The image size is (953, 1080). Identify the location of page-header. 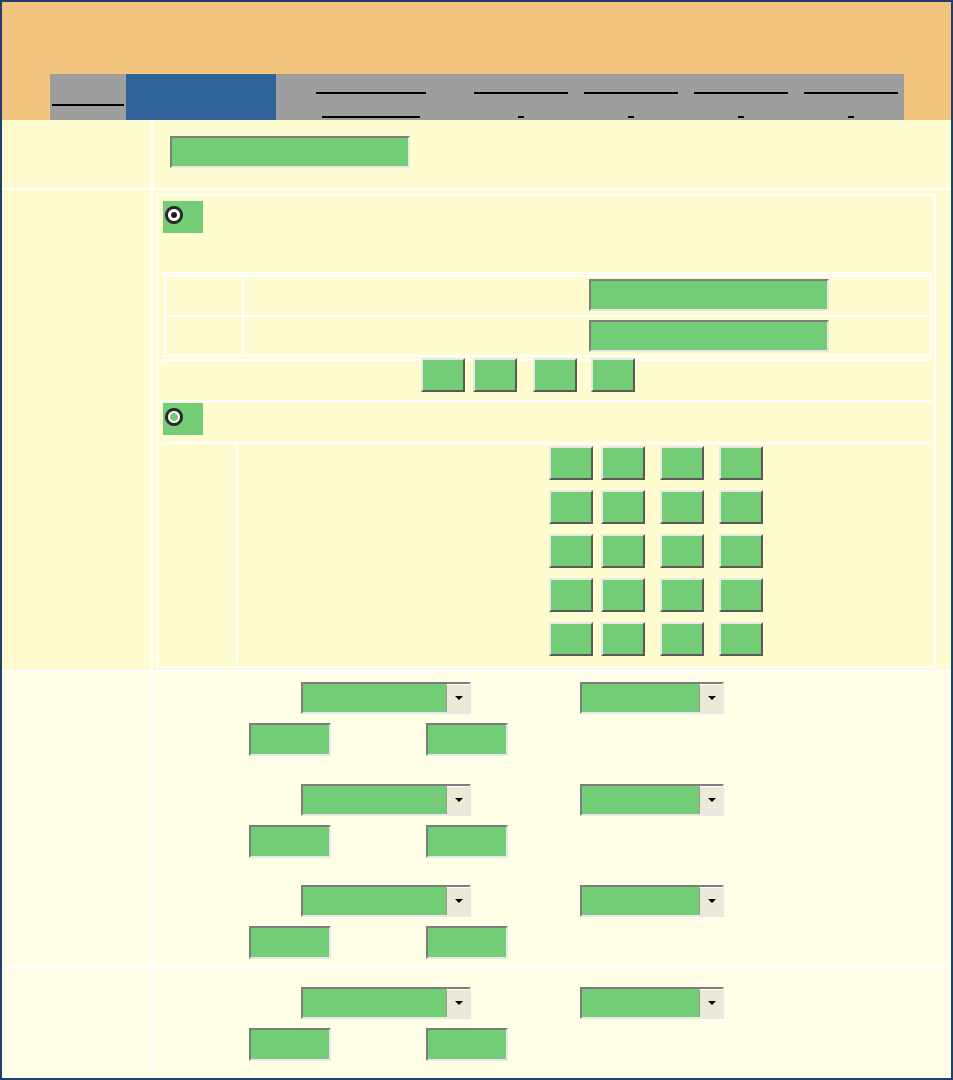
(476, 38).